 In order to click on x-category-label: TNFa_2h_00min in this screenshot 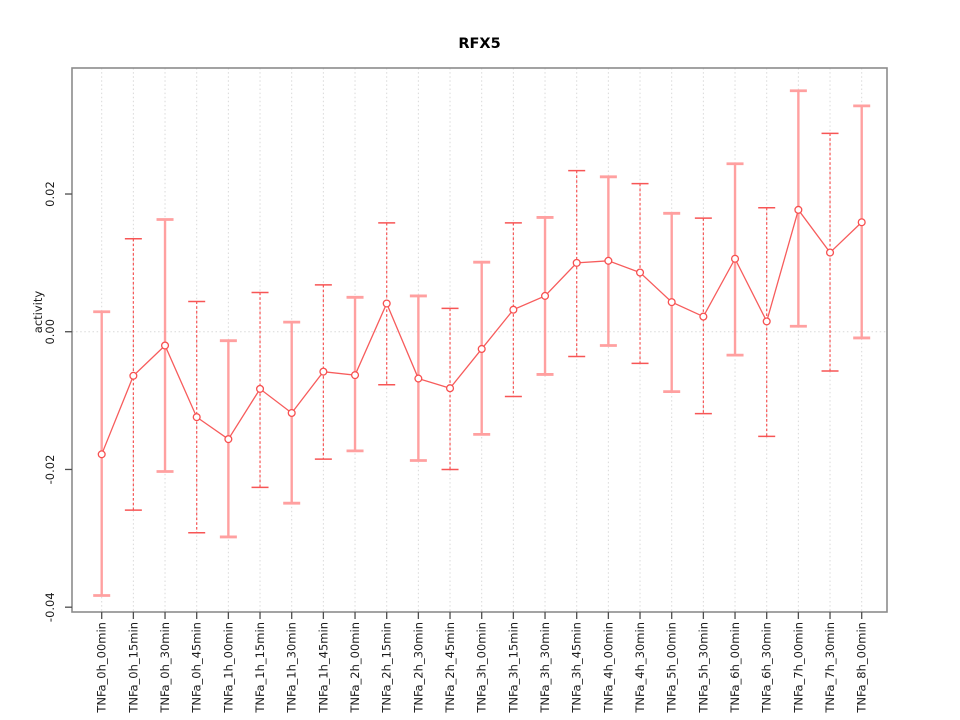, I will do `click(355, 668)`.